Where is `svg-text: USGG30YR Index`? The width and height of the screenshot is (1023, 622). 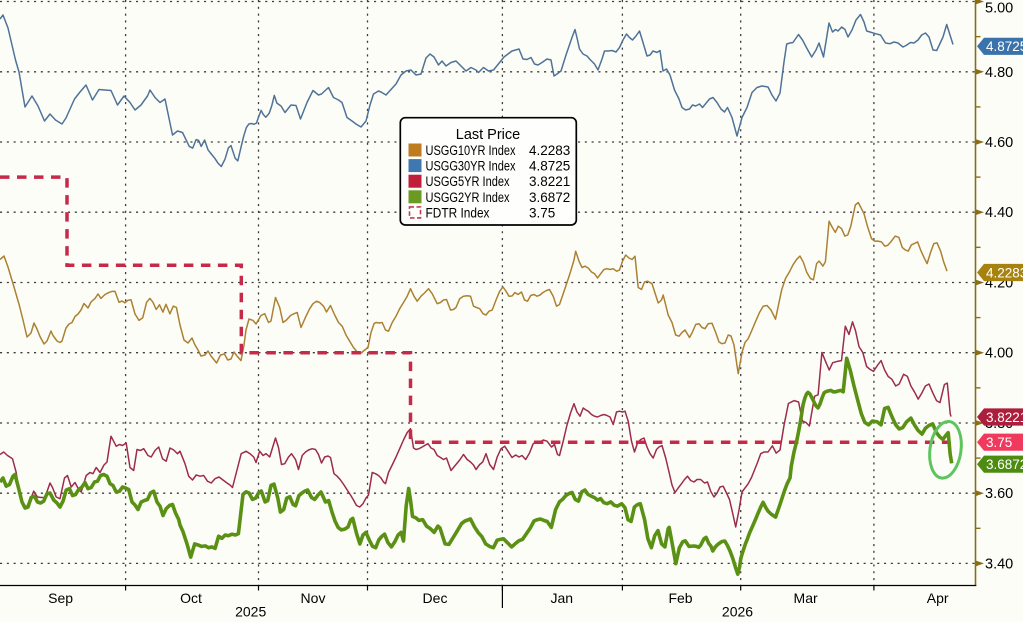
svg-text: USGG30YR Index is located at coordinates (471, 166).